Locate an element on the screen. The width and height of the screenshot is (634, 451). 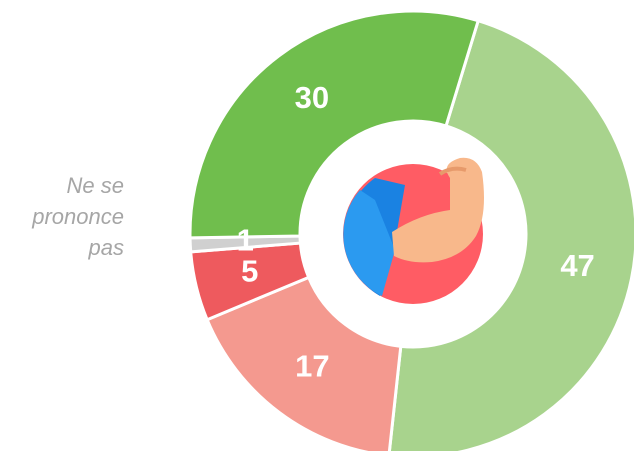
center-icon is located at coordinates (413, 230).